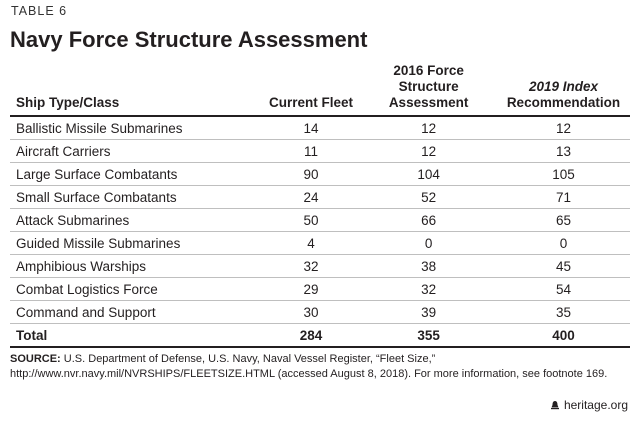 The width and height of the screenshot is (640, 427). I want to click on heritage-logo: heritage.org, so click(589, 405).